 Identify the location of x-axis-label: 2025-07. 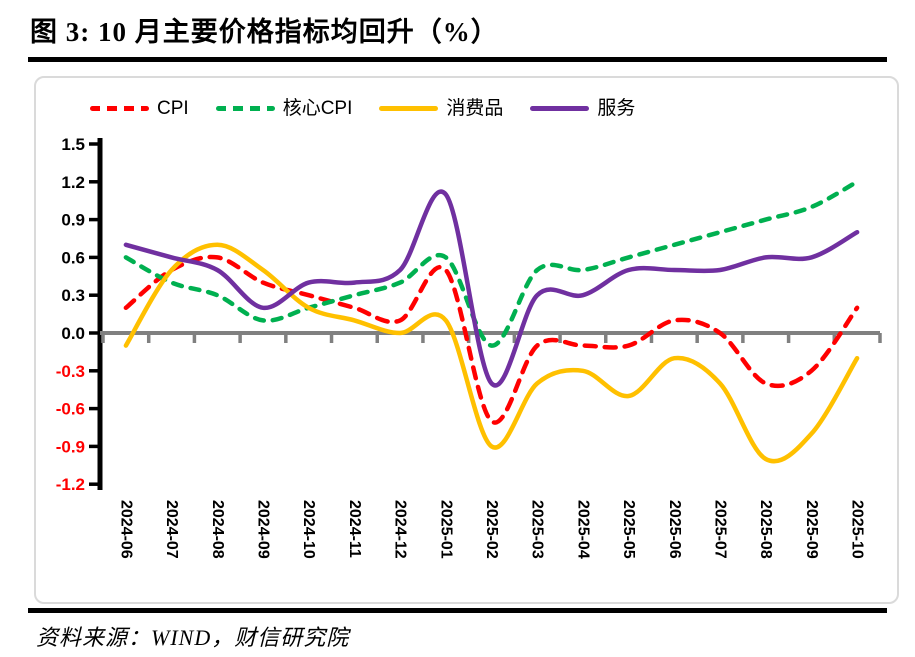
(720, 529).